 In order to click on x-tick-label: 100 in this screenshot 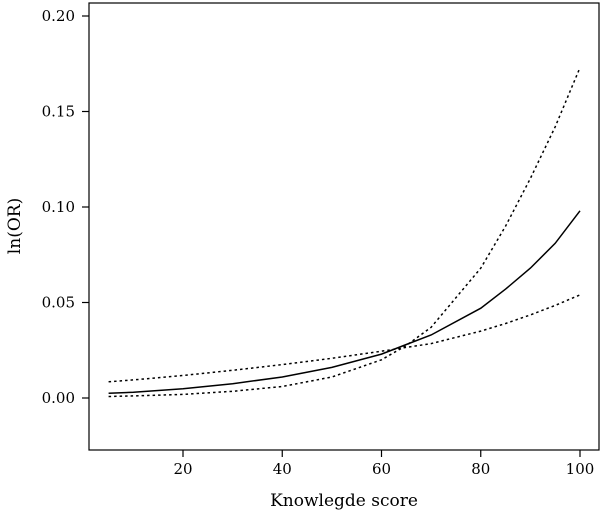, I will do `click(580, 469)`.